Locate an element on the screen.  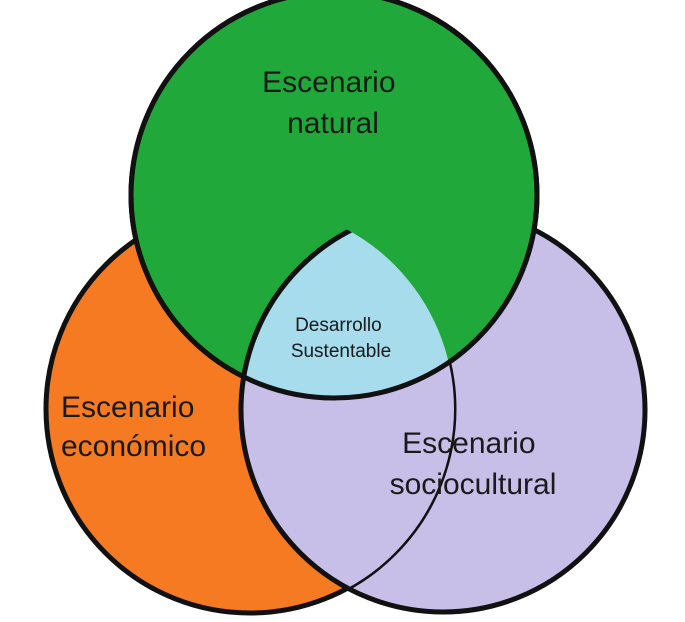
label-economico-line1: Escenario is located at coordinates (127, 407).